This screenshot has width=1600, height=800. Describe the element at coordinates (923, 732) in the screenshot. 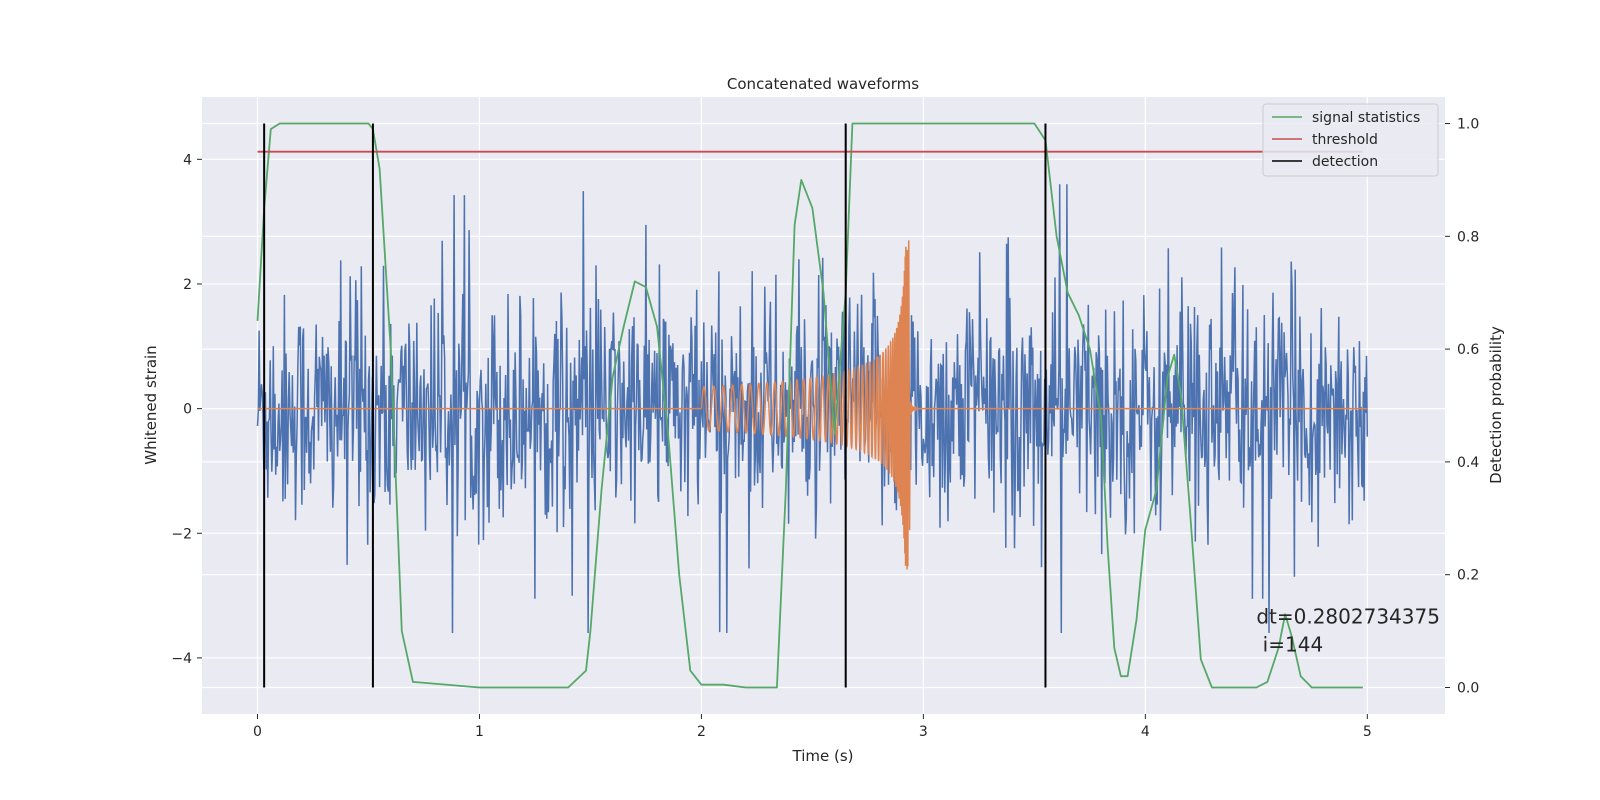

I see `x-tick-label-3: 3` at that location.